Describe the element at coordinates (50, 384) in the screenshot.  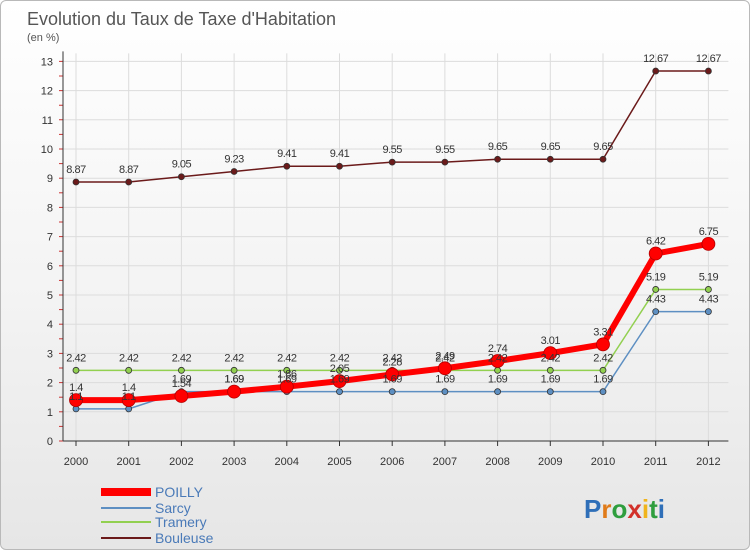
I see `y-tick-label: 2` at that location.